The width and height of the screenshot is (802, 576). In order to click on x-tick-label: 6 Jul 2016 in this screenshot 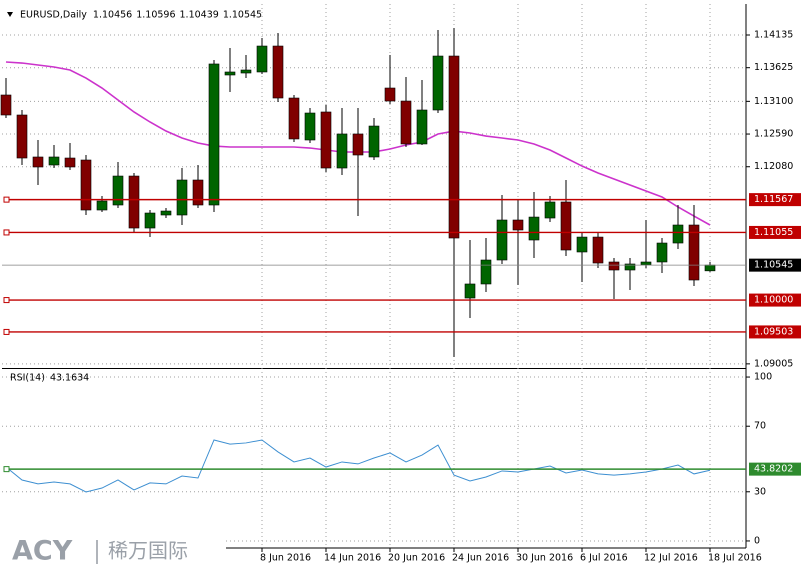, I will do `click(604, 558)`.